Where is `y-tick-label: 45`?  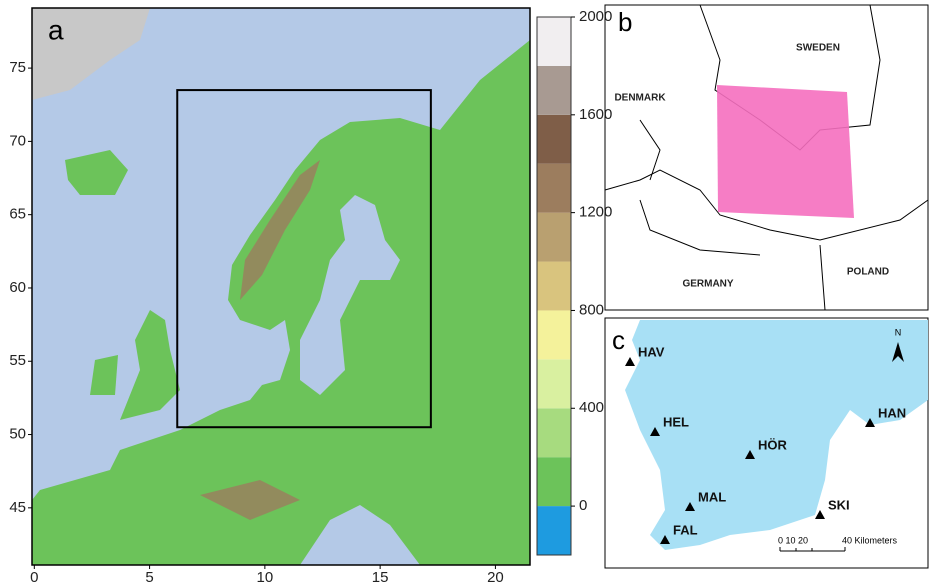
y-tick-label: 45 is located at coordinates (17, 507).